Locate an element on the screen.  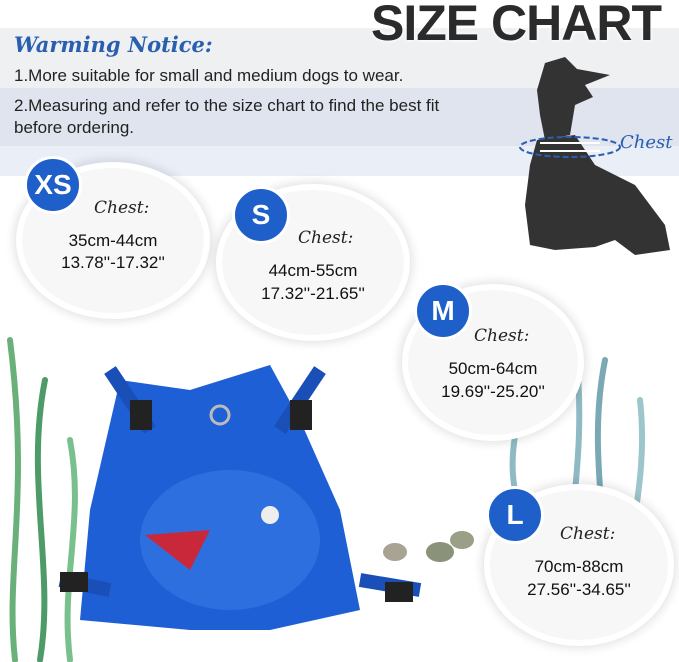
notice-heading: Warming Notice: is located at coordinates (113, 44).